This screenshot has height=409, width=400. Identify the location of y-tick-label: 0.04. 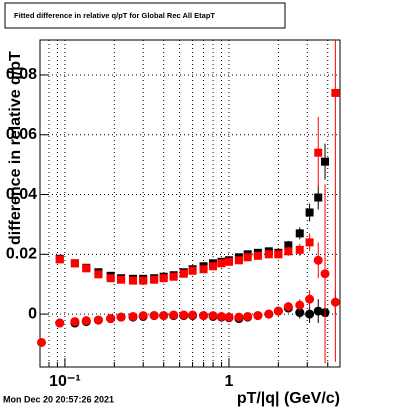
(21, 194).